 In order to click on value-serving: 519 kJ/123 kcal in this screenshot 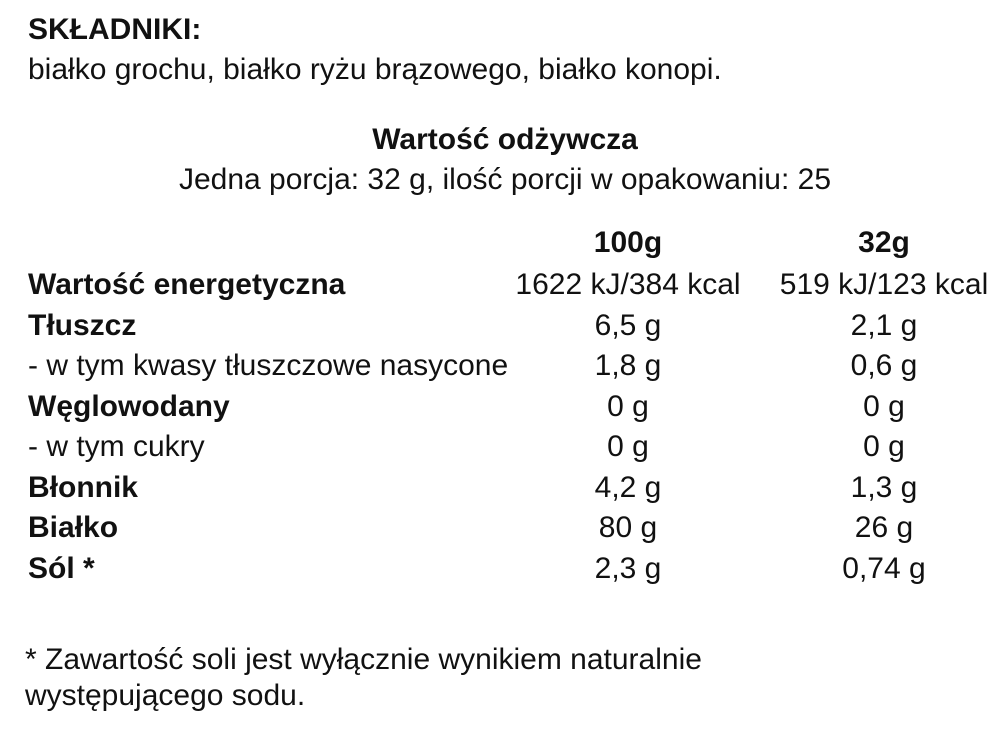, I will do `click(884, 284)`.